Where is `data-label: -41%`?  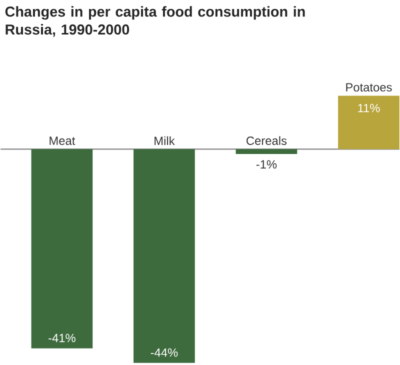 data-label: -41% is located at coordinates (62, 338).